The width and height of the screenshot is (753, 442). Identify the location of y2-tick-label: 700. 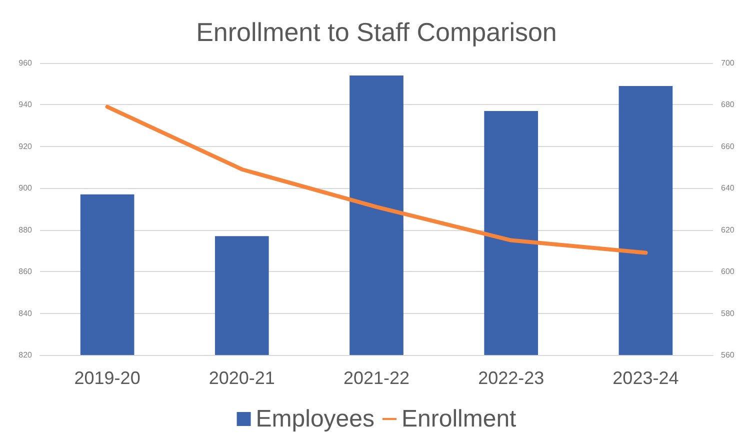
(728, 63).